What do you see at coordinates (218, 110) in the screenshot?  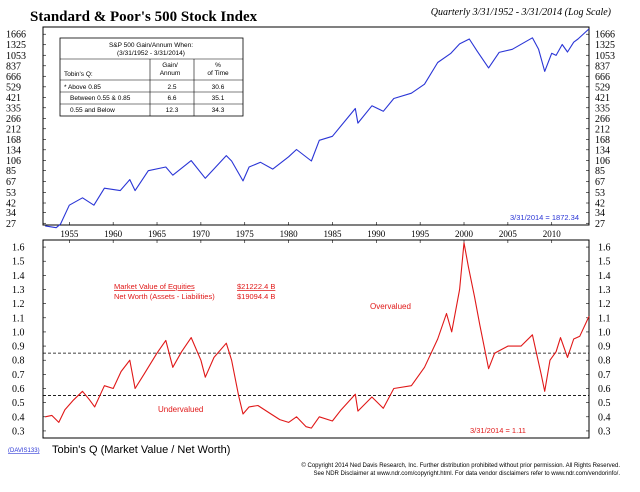 I see `table-row-pct: 34.3` at bounding box center [218, 110].